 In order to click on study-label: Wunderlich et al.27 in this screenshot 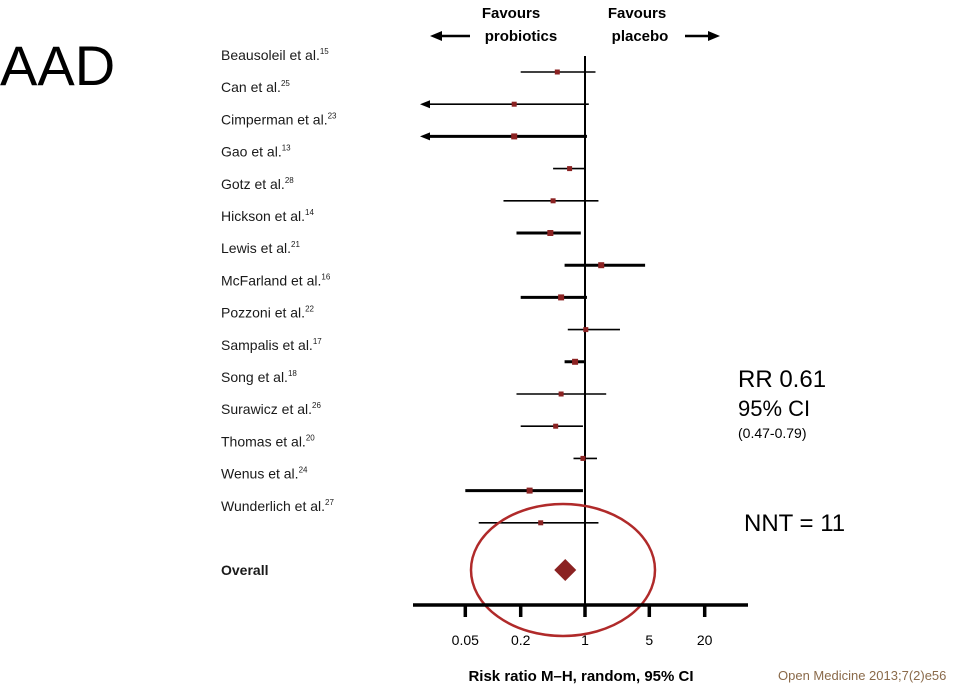, I will do `click(277, 506)`.